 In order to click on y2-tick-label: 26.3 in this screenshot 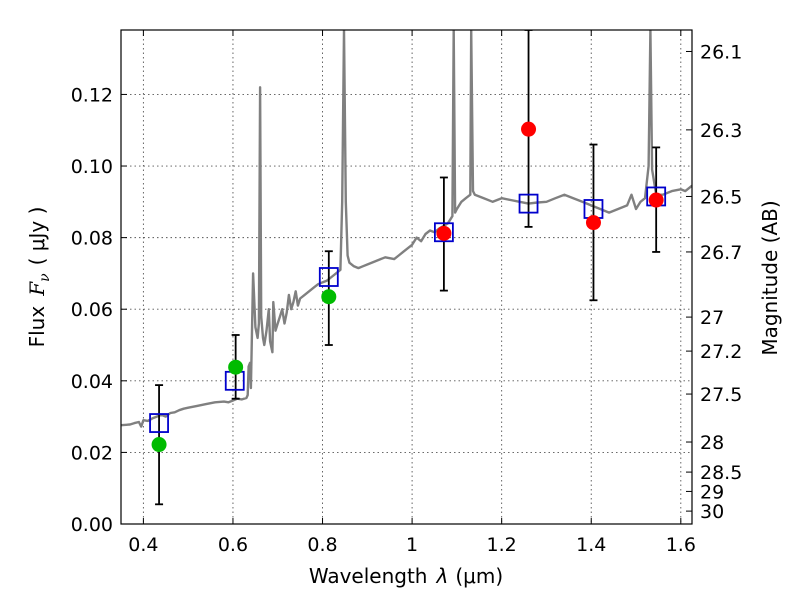, I will do `click(721, 131)`.